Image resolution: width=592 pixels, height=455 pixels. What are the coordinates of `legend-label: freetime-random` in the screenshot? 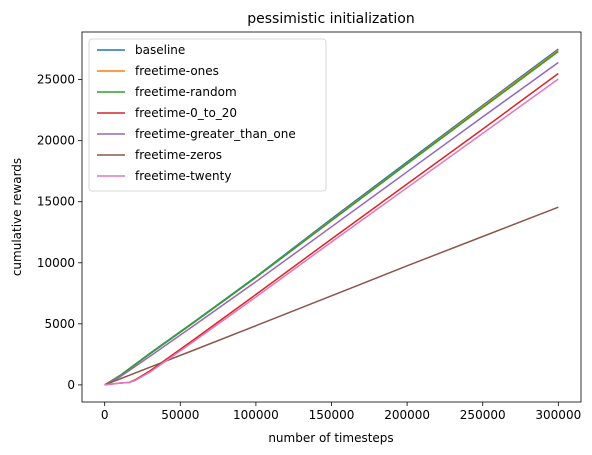 It's located at (186, 92).